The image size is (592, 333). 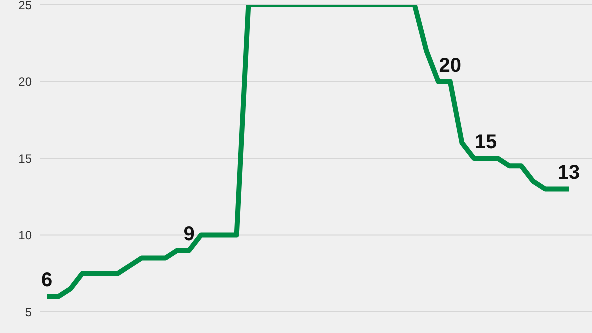 What do you see at coordinates (25, 235) in the screenshot?
I see `y-tick-label: 10` at bounding box center [25, 235].